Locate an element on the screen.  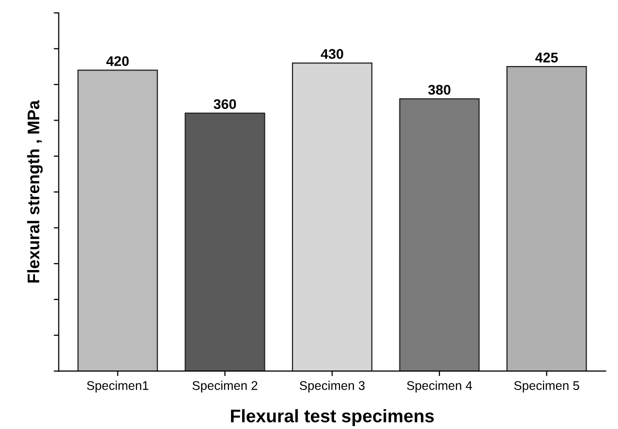
data-label: 425 is located at coordinates (546, 57).